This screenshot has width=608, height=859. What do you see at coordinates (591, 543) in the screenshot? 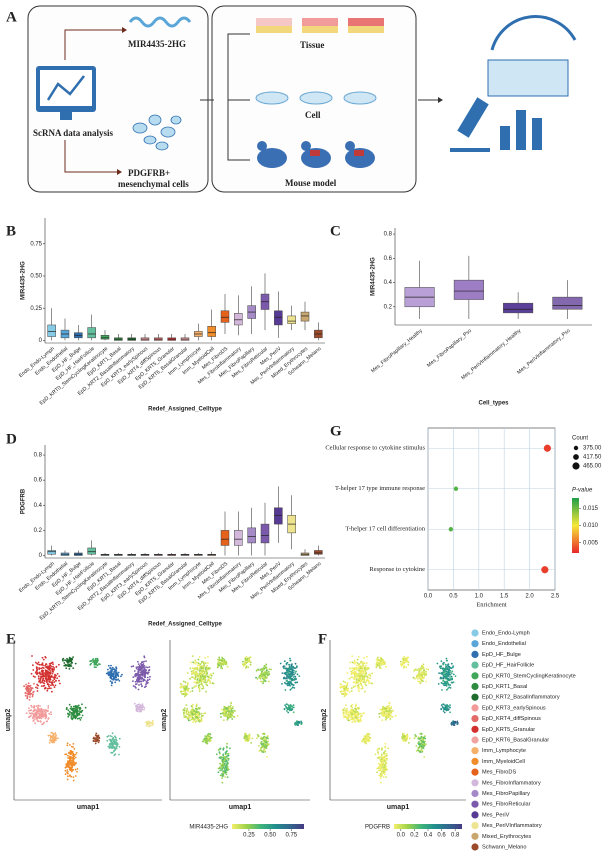
I see `colorbar-label: 0.005` at bounding box center [591, 543].